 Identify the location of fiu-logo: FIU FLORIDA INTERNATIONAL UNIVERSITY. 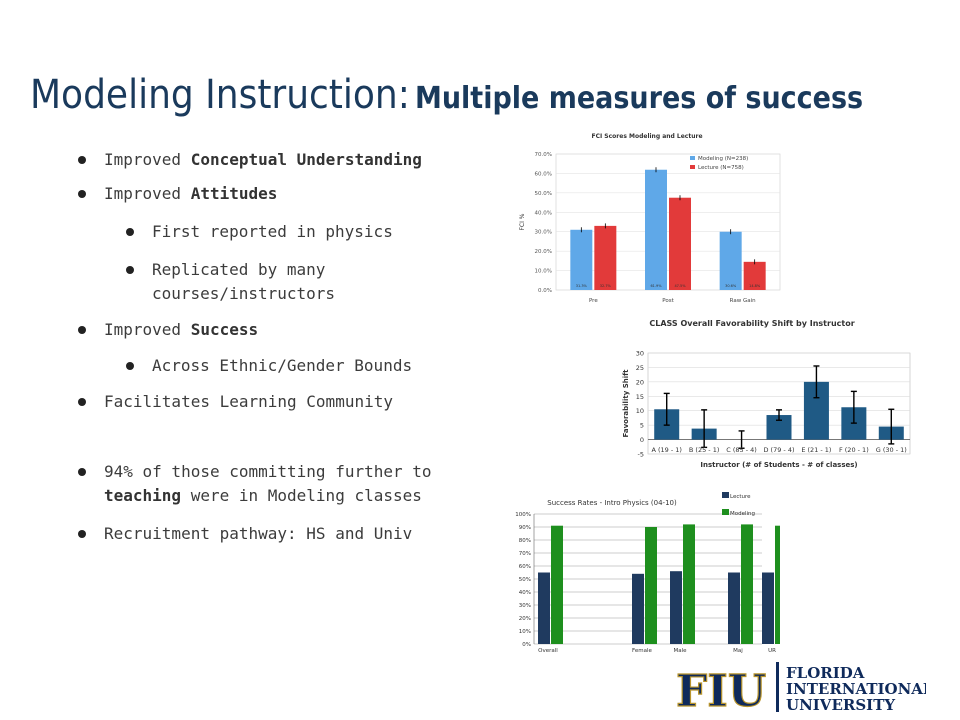
(801, 689).